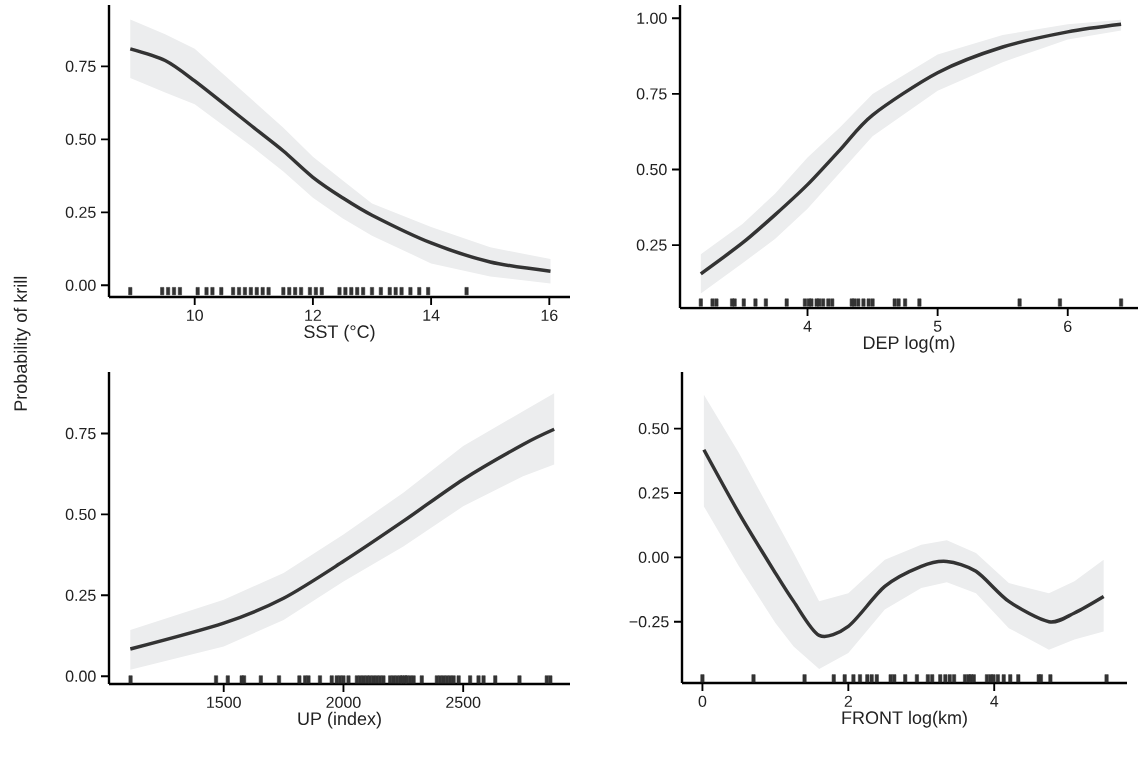 The width and height of the screenshot is (1140, 759). I want to click on x-tick-label: 12, so click(313, 315).